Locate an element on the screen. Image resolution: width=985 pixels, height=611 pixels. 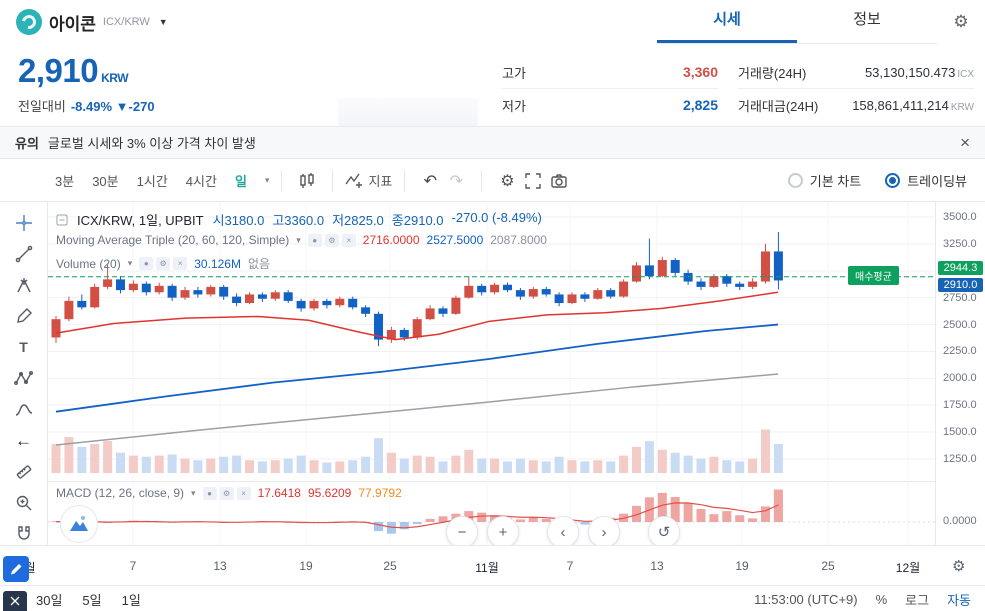
range-button: 5일 is located at coordinates (92, 600).